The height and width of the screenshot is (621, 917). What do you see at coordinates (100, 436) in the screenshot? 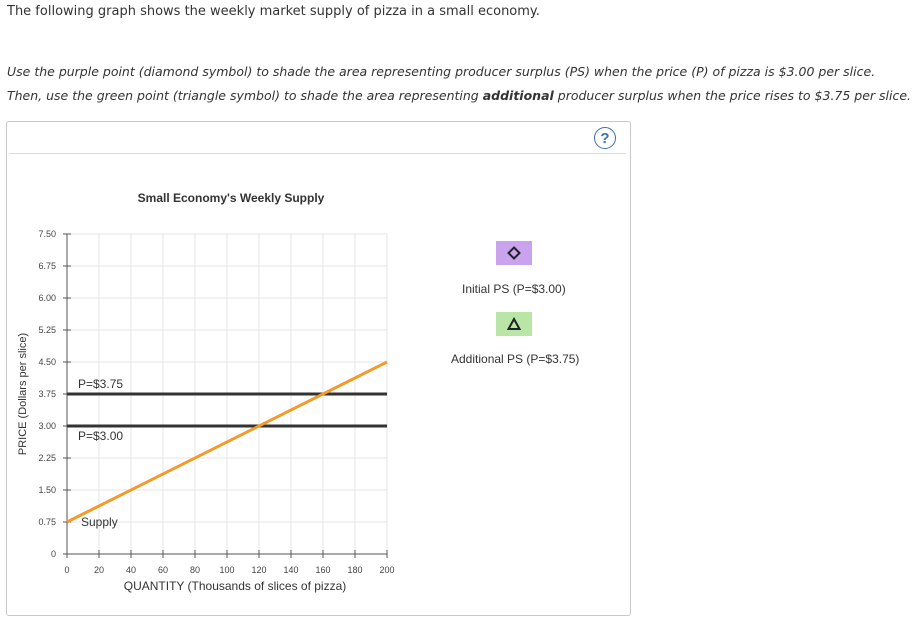
I see `price-line-label: P=$3.00` at bounding box center [100, 436].